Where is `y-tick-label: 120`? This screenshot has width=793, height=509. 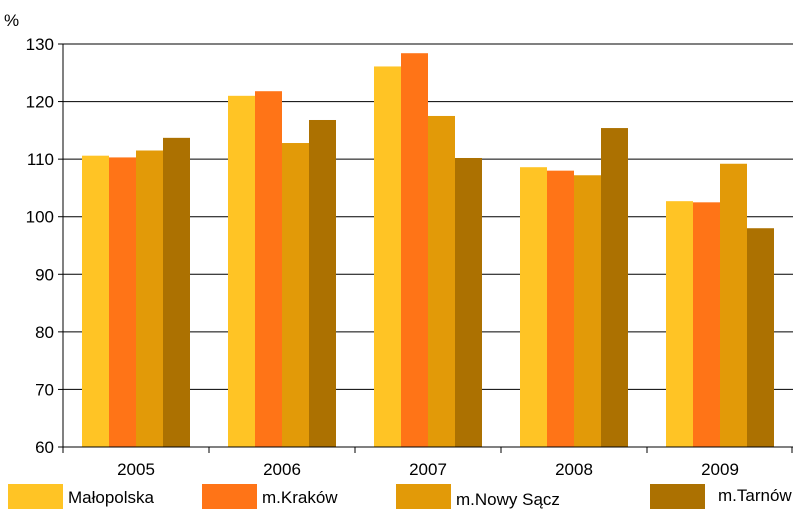 y-tick-label: 120 is located at coordinates (40, 102).